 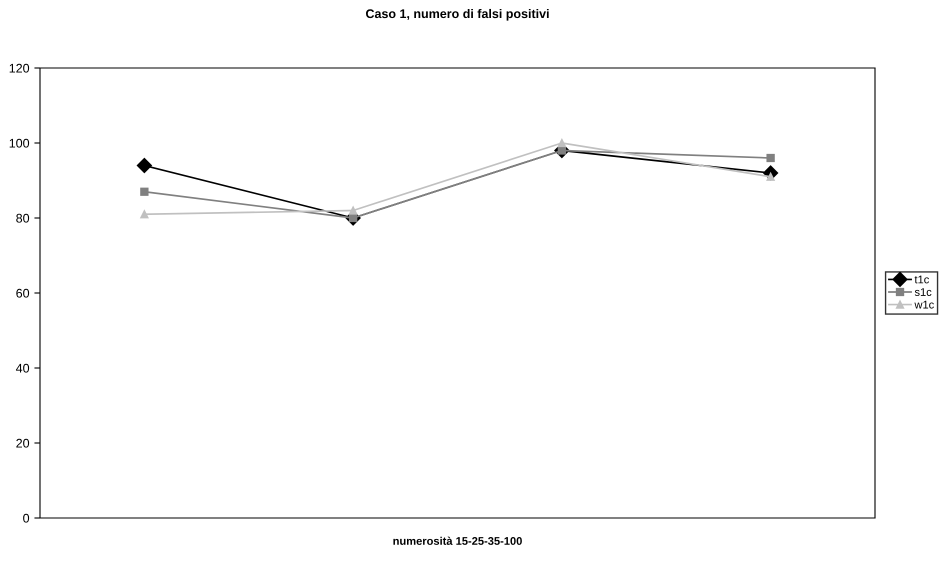 What do you see at coordinates (23, 293) in the screenshot?
I see `y-tick-label: 60` at bounding box center [23, 293].